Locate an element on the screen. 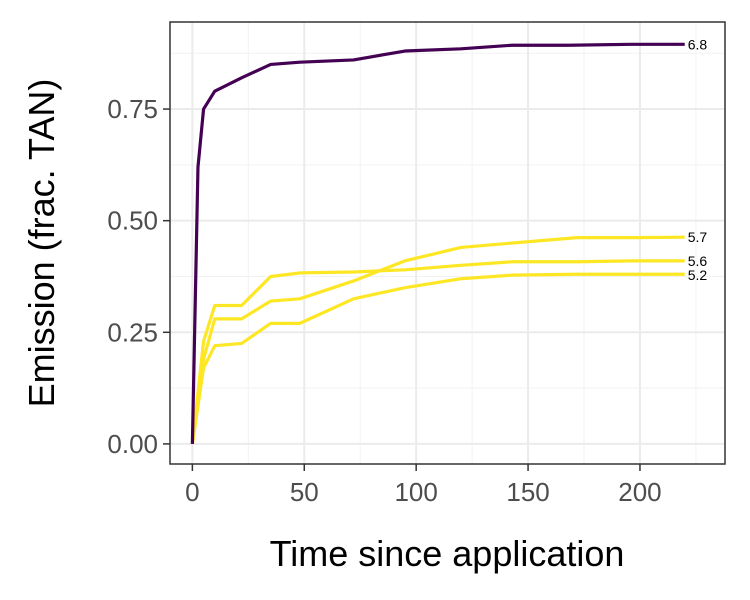  line-end-labels: 6.8 5.7 5.65.2 is located at coordinates (698, 159).